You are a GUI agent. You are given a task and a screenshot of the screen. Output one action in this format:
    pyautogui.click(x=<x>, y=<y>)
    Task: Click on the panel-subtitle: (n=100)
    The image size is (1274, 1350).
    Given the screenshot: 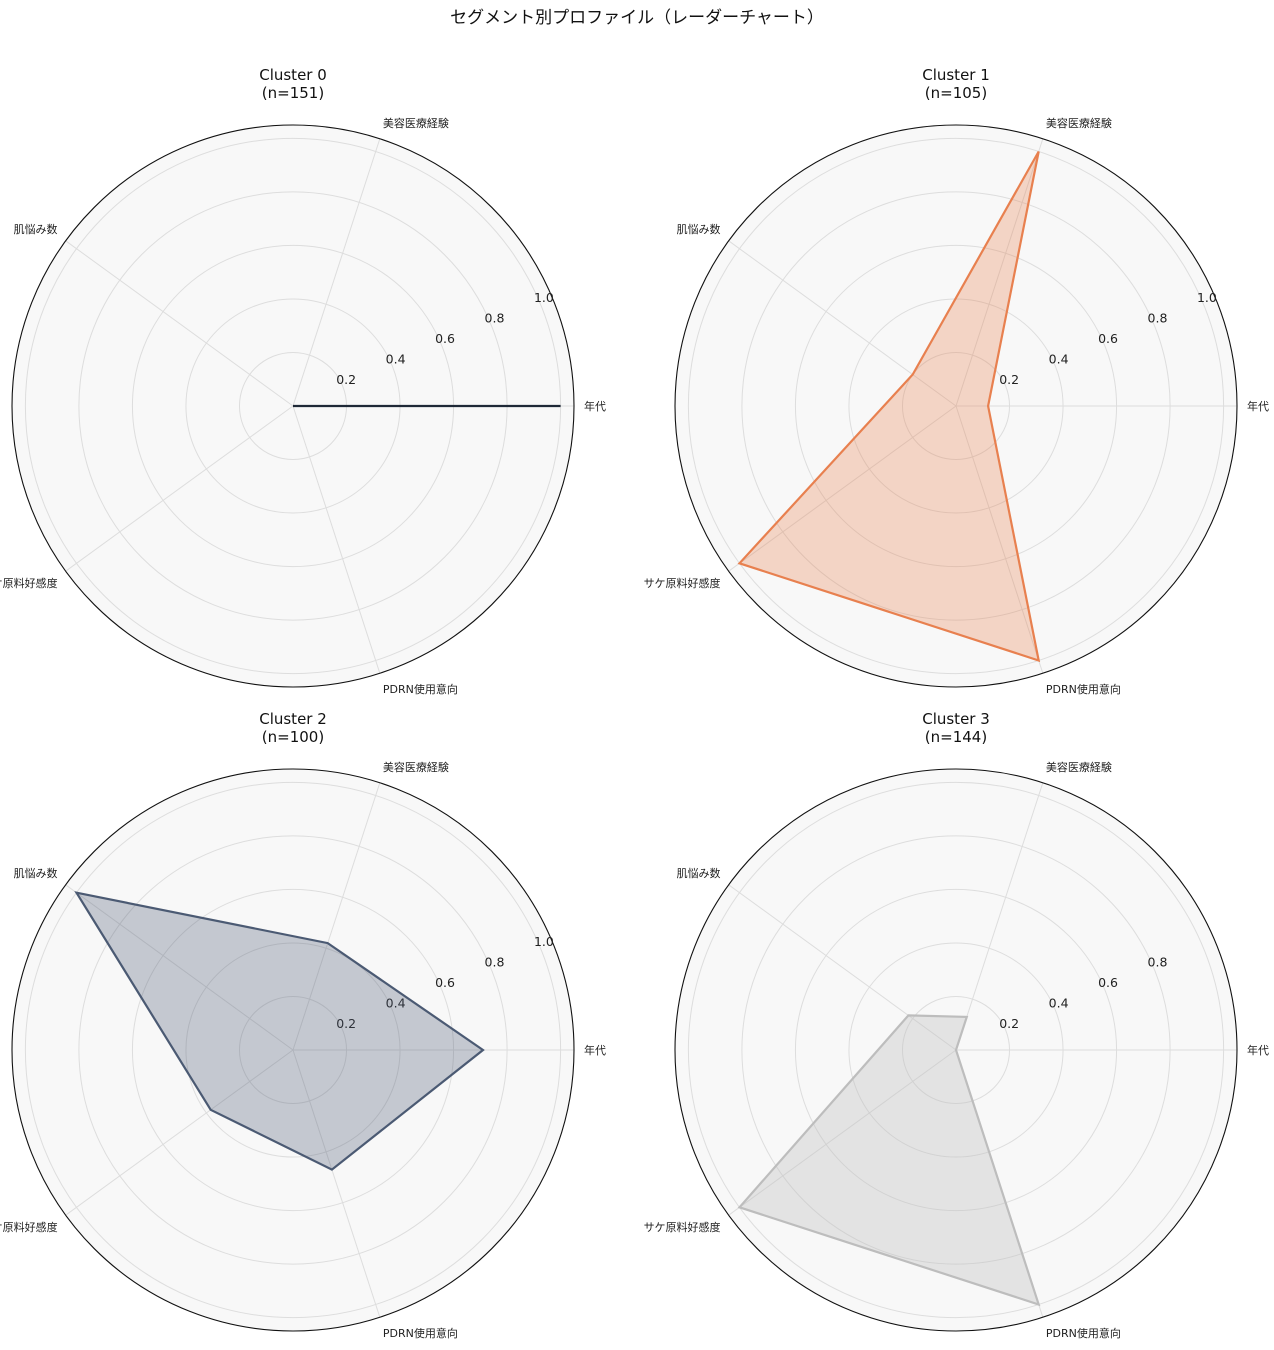 What is the action you would take?
    pyautogui.click(x=293, y=737)
    